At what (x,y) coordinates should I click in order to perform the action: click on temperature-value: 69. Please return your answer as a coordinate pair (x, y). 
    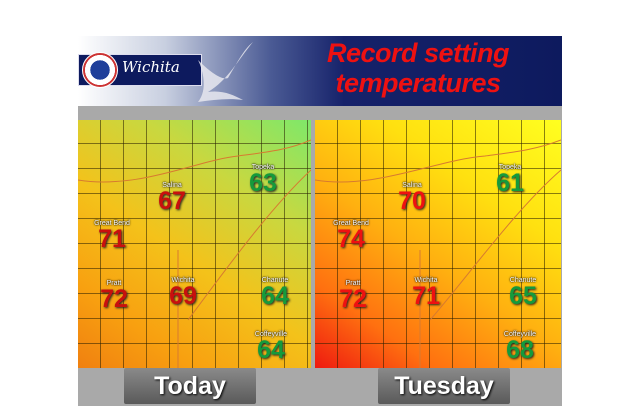
    Looking at the image, I should click on (183, 296).